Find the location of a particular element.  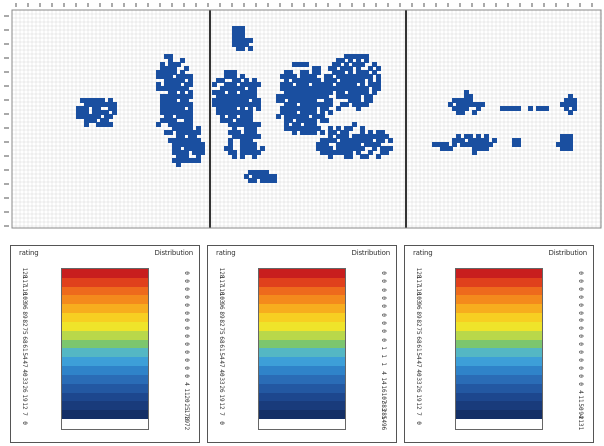

distribution-scale: 0 0 0 0 0 0 0 0 0 0 0 0 0 0 0 4 11 50 94 2131 is located at coordinates (580, 350).